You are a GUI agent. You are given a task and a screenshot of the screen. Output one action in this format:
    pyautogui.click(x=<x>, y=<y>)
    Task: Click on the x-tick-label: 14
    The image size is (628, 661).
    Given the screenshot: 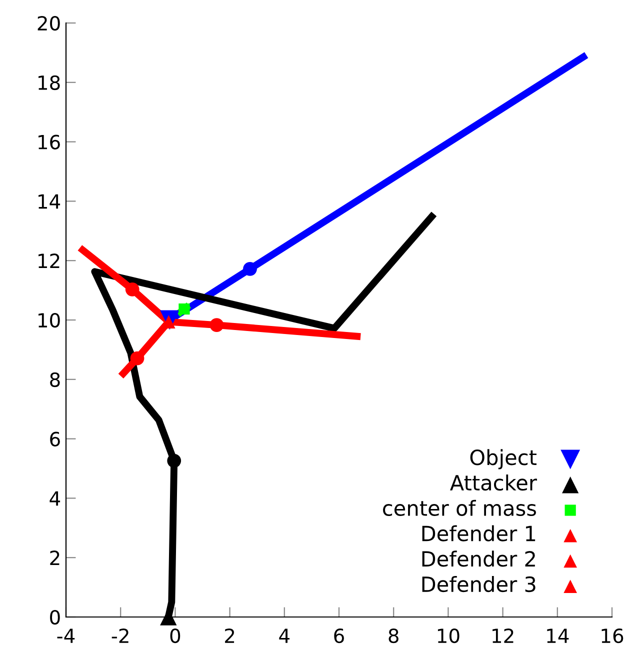 What is the action you would take?
    pyautogui.click(x=558, y=635)
    